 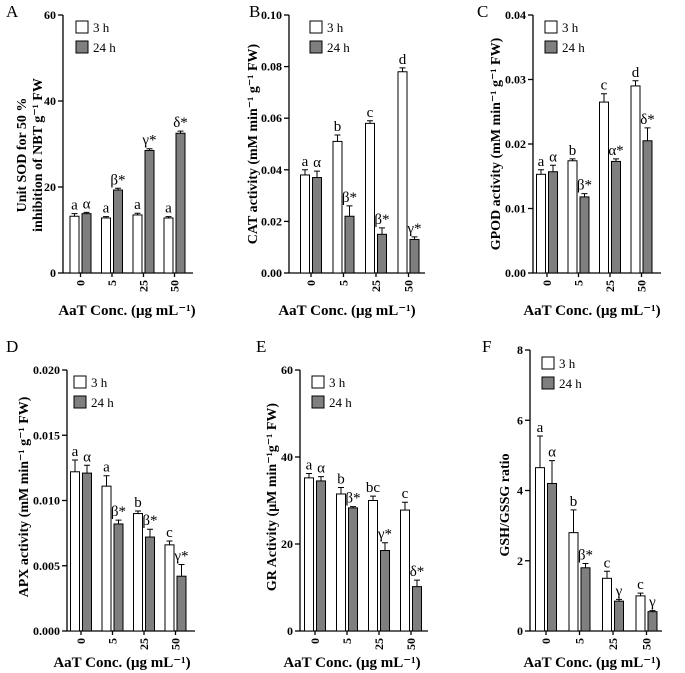 What do you see at coordinates (82, 47) in the screenshot?
I see `legend-swatch-A-24h` at bounding box center [82, 47].